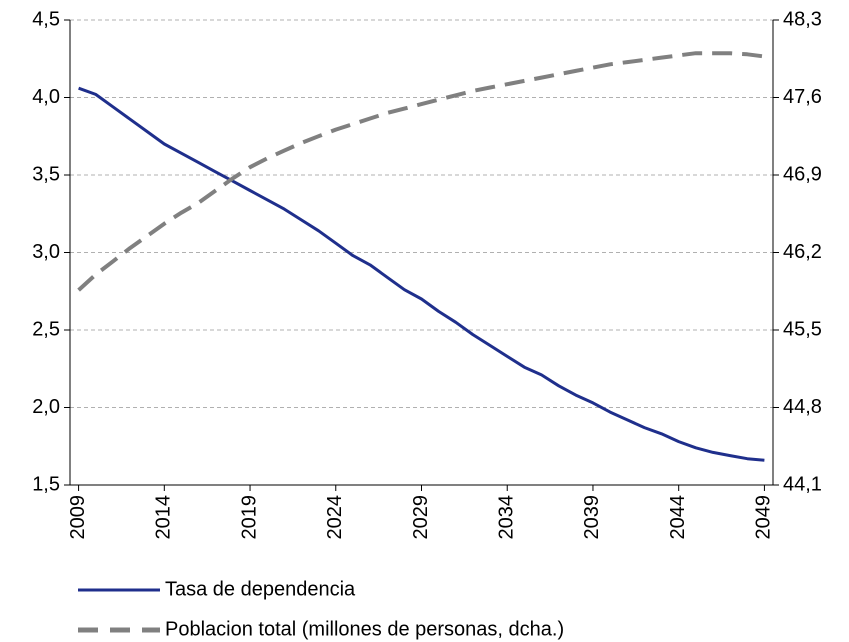 Image resolution: width=849 pixels, height=642 pixels. Describe the element at coordinates (802, 407) in the screenshot. I see `y2-tick-label: 44,8` at that location.